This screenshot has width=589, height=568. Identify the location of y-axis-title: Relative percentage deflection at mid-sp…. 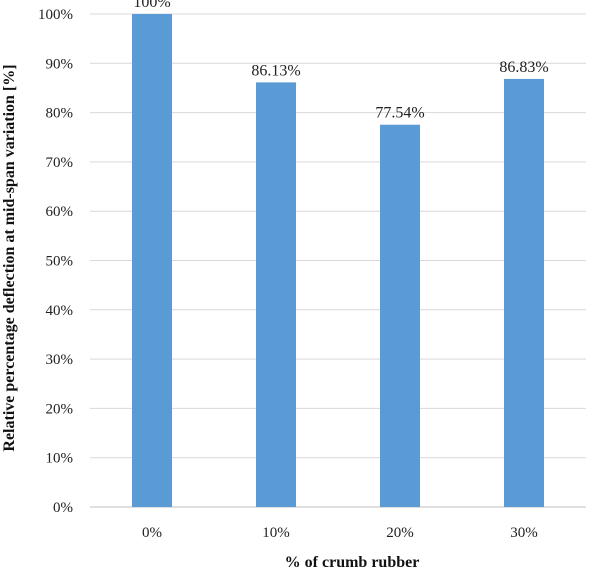
(9, 257).